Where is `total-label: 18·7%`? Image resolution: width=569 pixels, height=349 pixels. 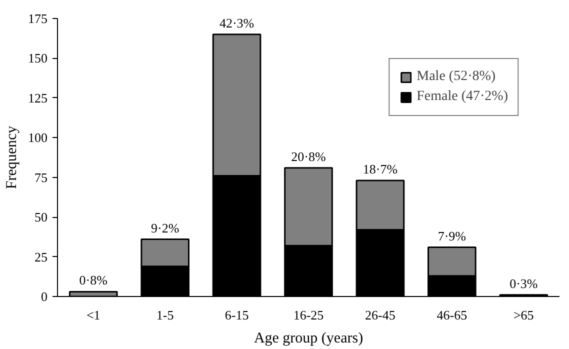
total-label: 18·7% is located at coordinates (380, 169).